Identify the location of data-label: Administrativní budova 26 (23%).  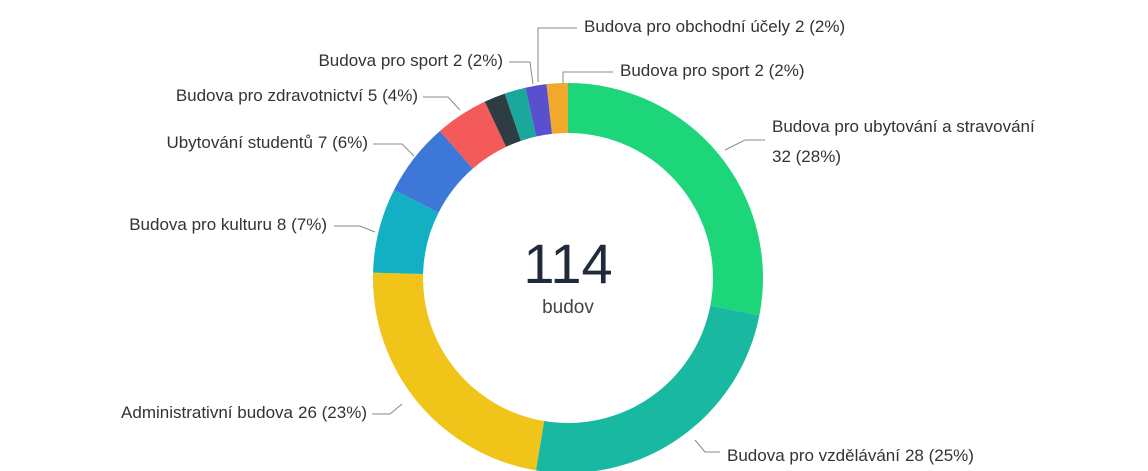
(244, 412).